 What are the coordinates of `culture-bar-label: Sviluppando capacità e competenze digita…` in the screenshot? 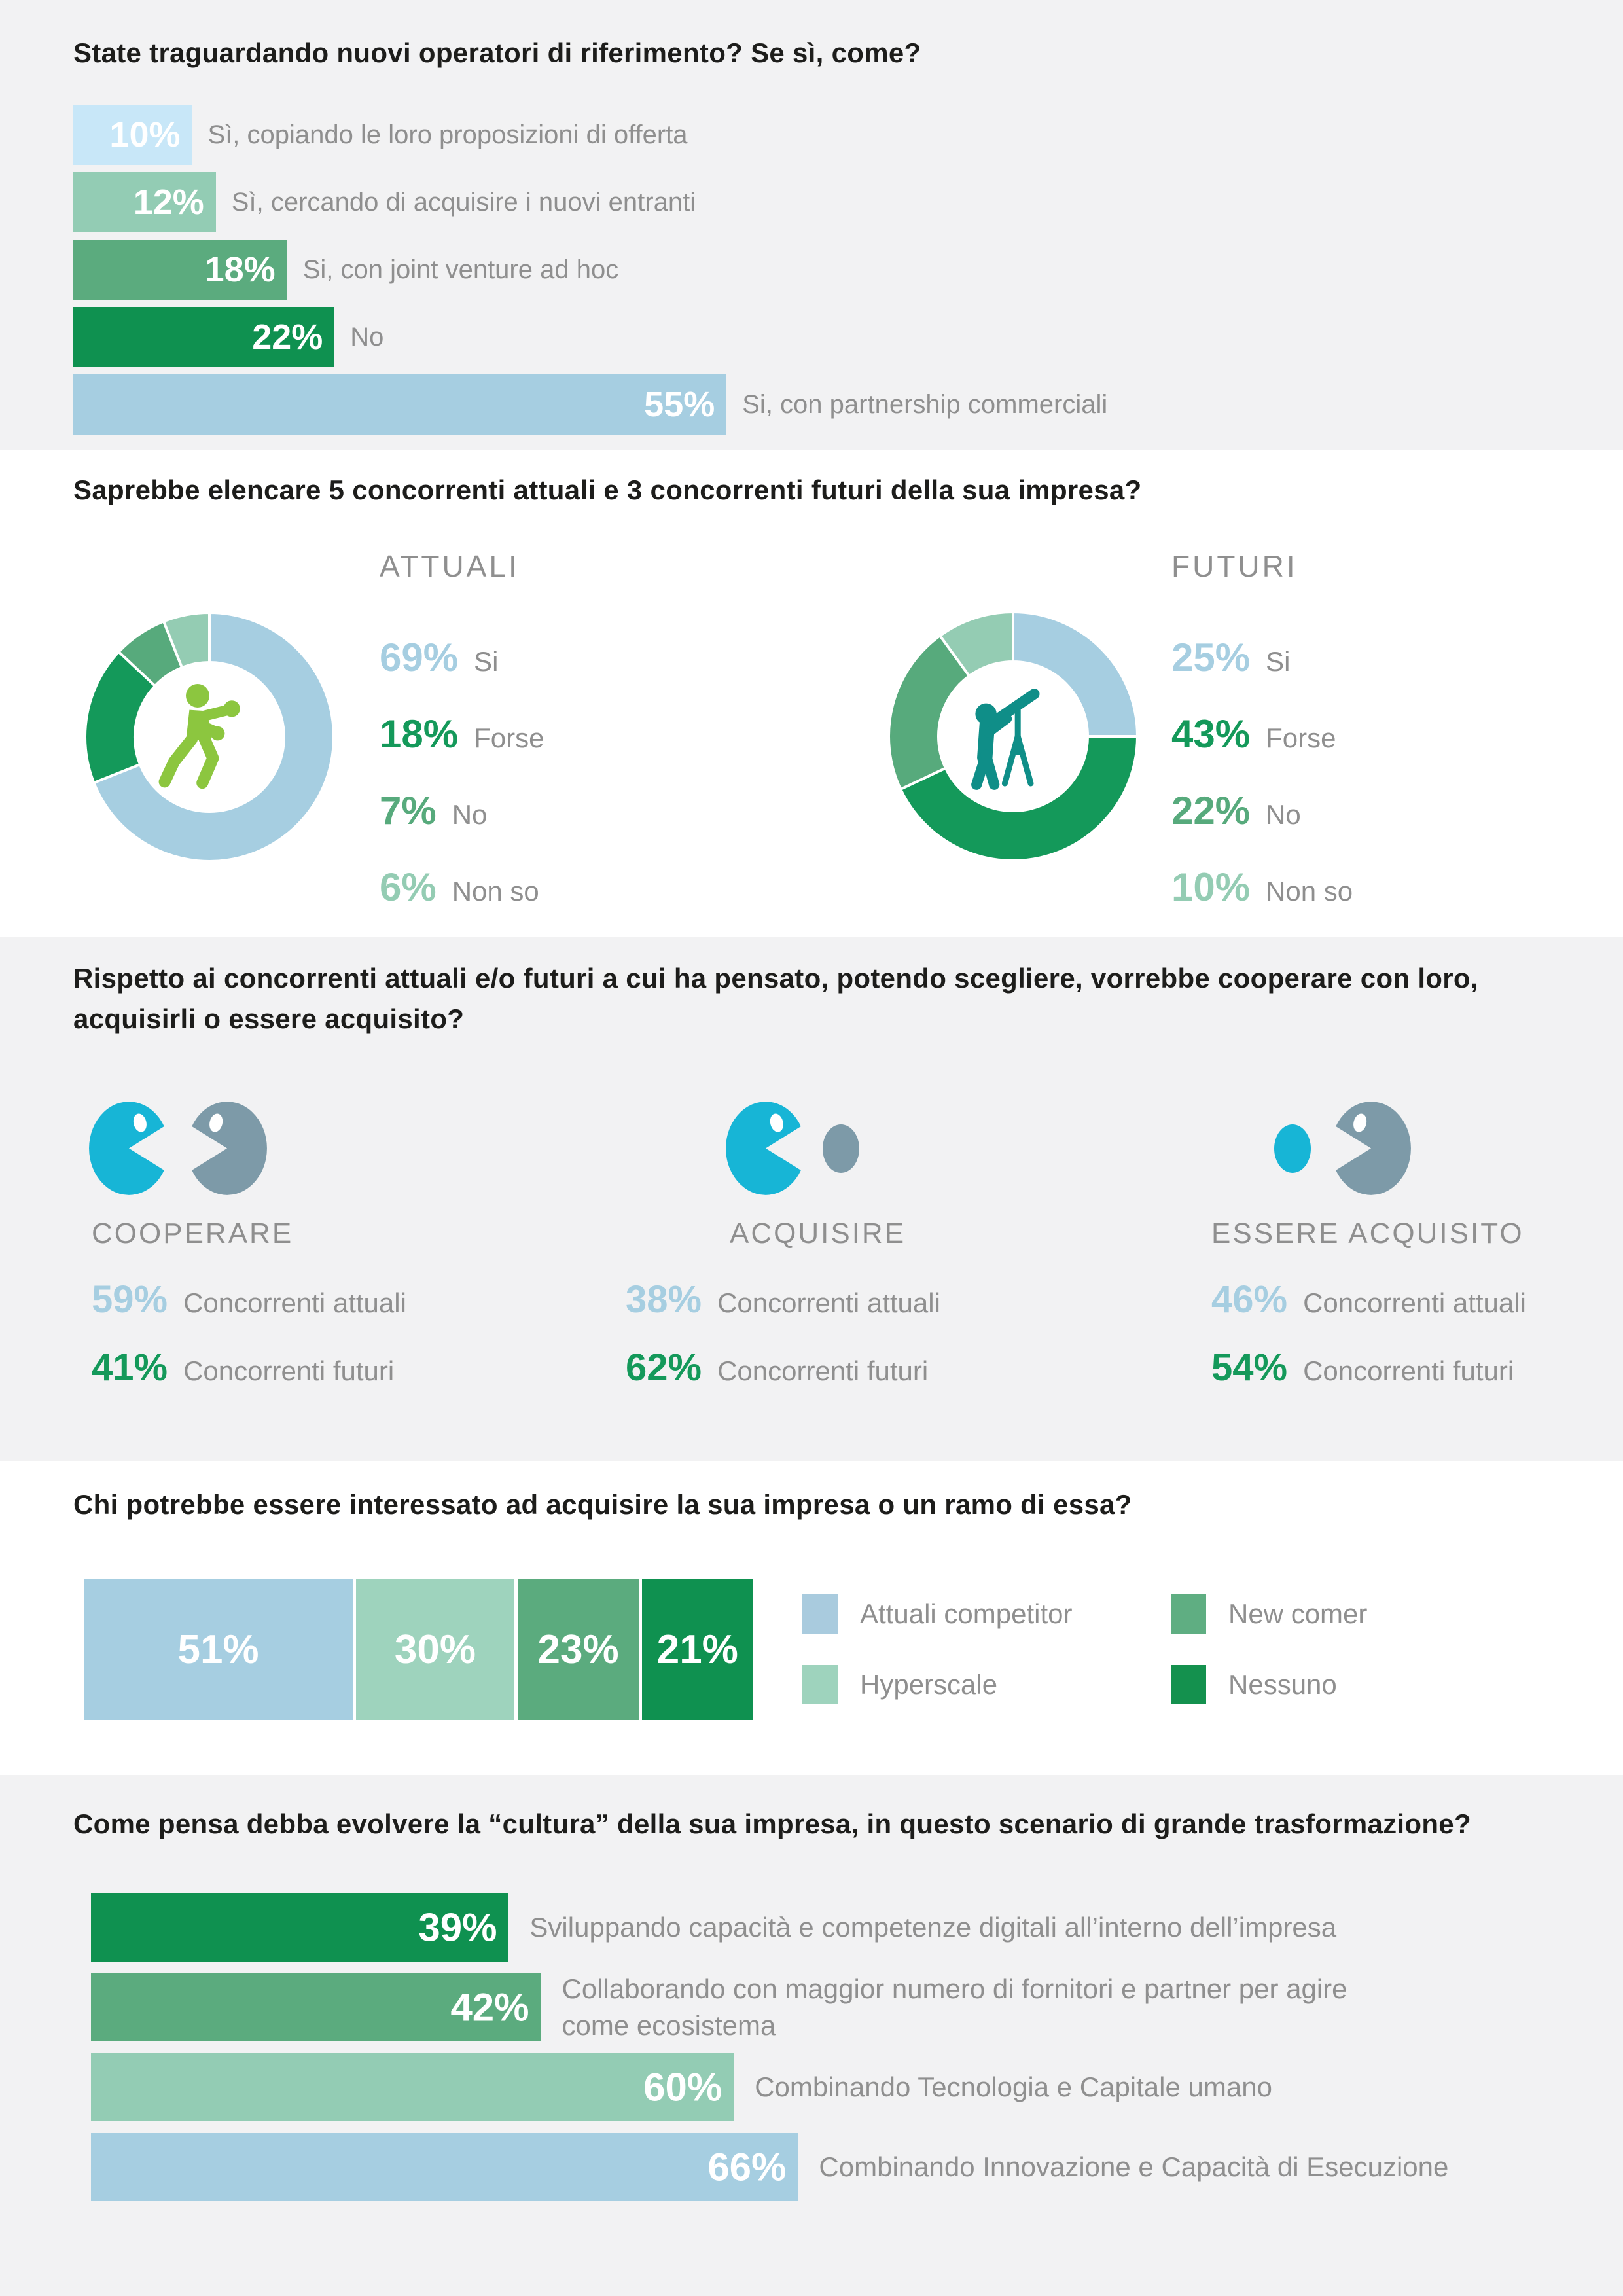 It's located at (933, 1927).